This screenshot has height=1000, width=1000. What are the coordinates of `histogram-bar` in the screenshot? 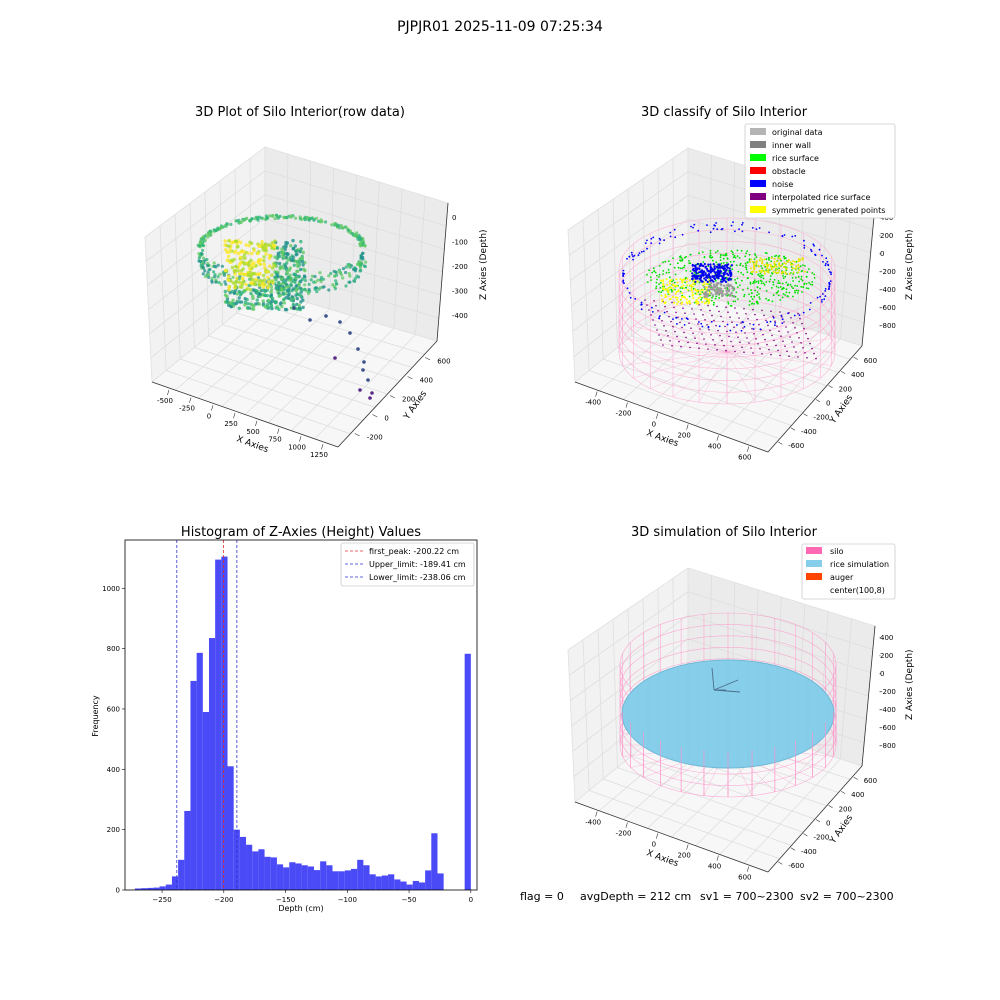 It's located at (249, 867).